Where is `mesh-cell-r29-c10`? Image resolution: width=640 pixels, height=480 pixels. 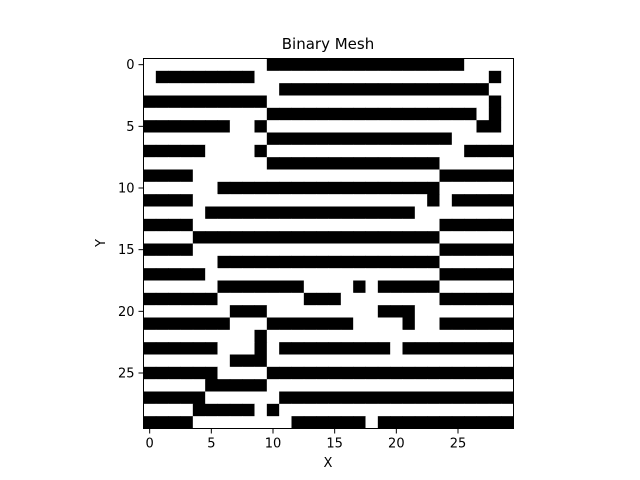
mesh-cell-r29-c10 is located at coordinates (273, 422).